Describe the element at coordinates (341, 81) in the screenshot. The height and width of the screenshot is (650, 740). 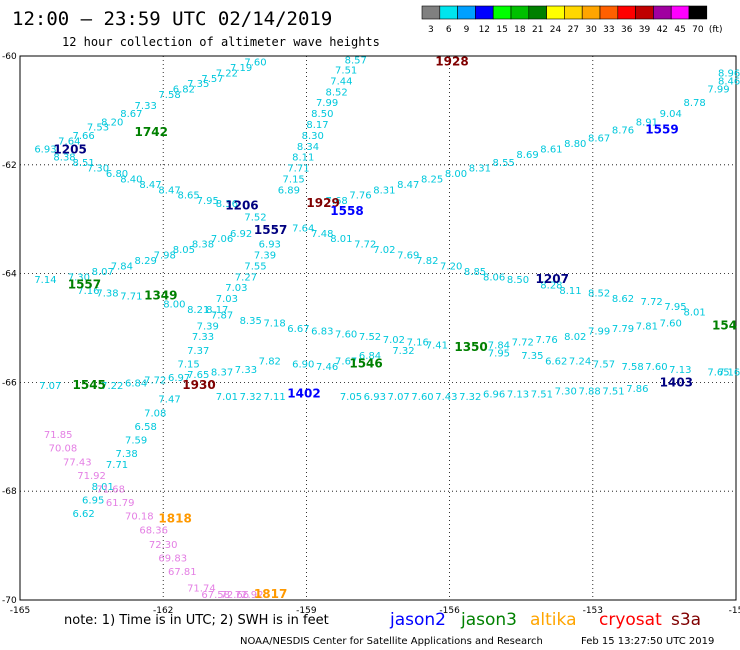
I see `swh-value-label: 7.44` at that location.